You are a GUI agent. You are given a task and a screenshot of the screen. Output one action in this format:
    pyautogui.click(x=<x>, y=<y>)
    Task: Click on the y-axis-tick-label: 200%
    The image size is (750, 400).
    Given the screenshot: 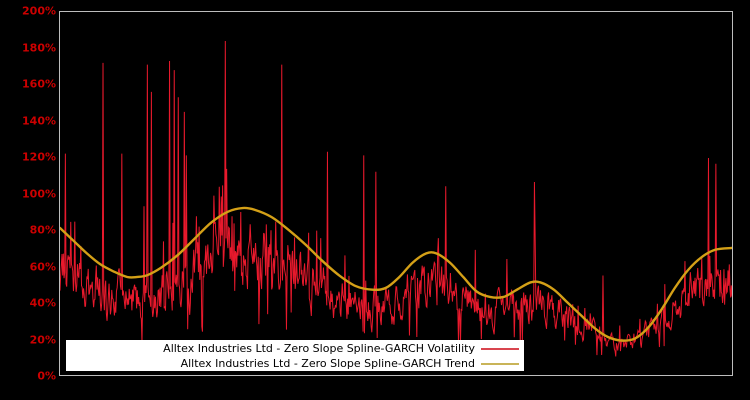 What is the action you would take?
    pyautogui.click(x=39, y=11)
    